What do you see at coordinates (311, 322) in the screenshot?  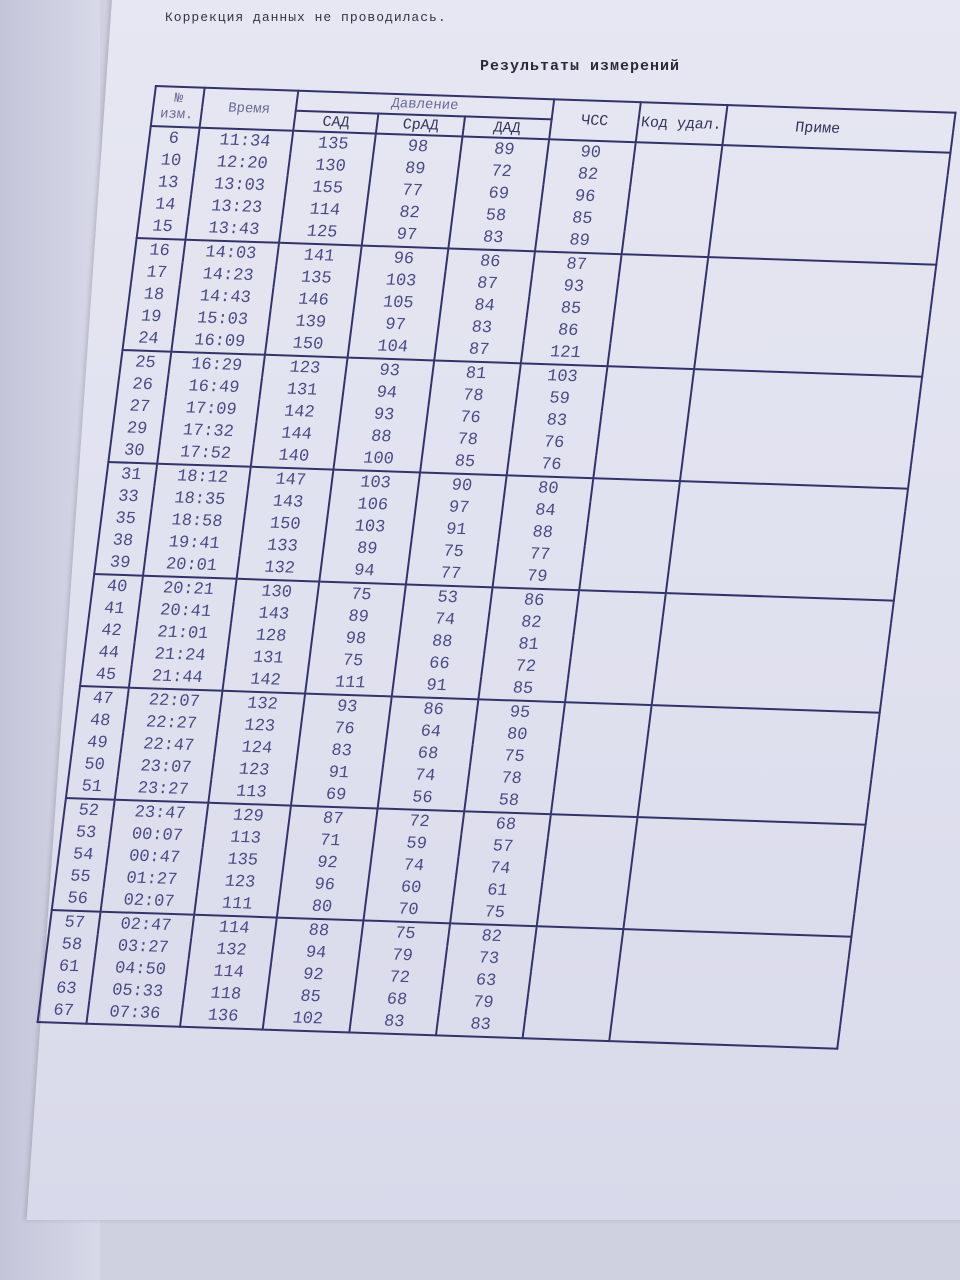 I see `cell-sad: 139` at bounding box center [311, 322].